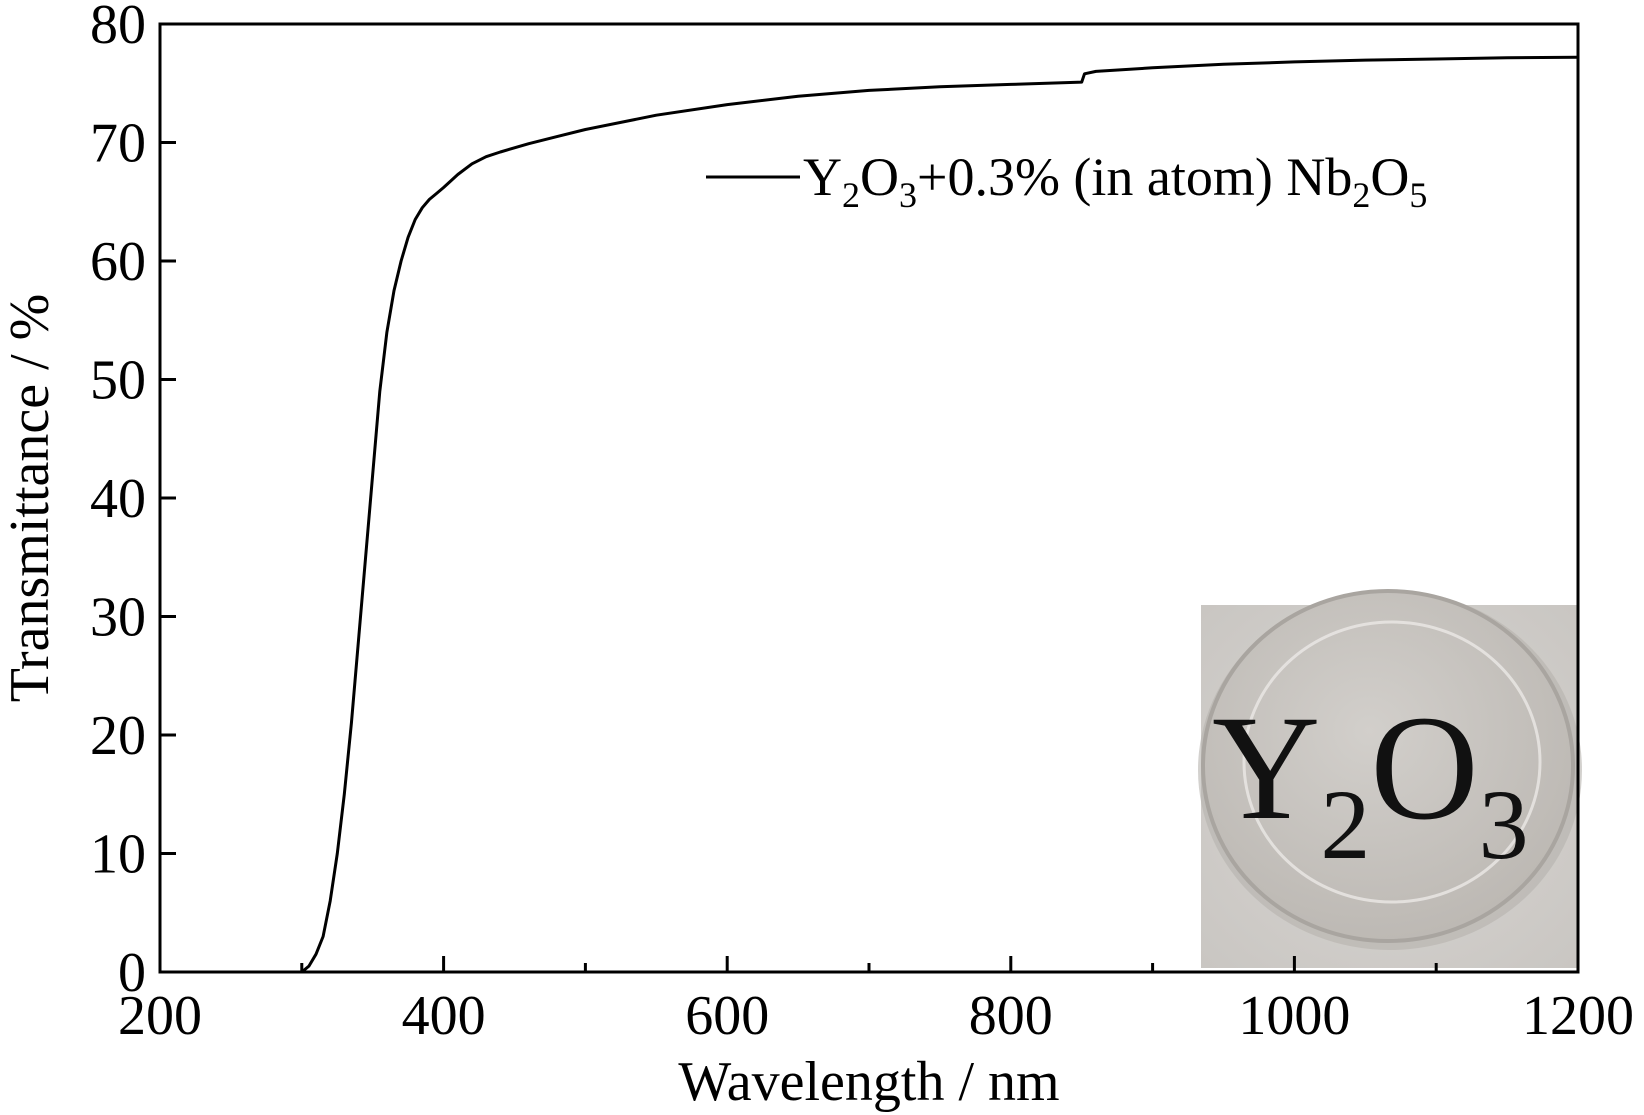 The image size is (1644, 1115). What do you see at coordinates (118, 28) in the screenshot?
I see `y-tick-label: 80` at bounding box center [118, 28].